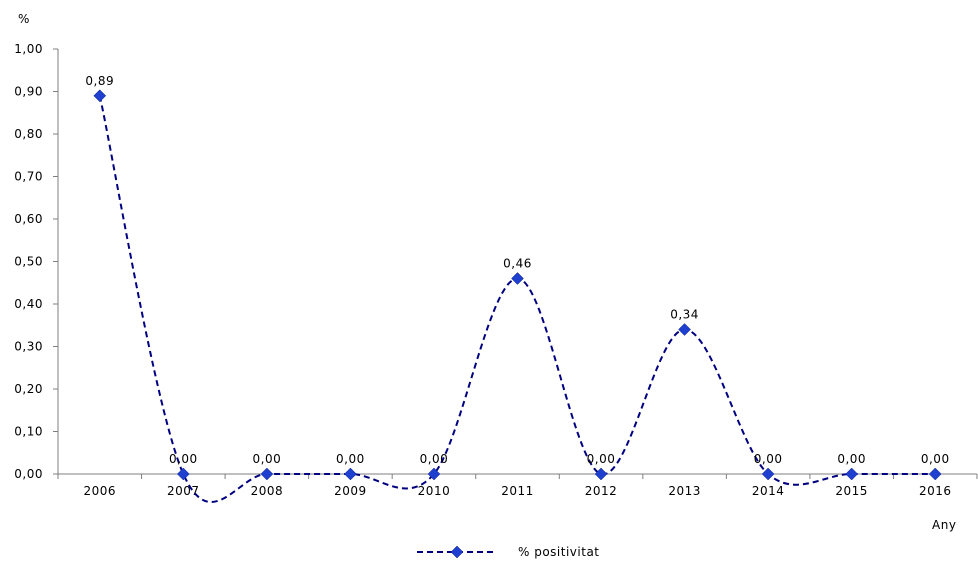  What do you see at coordinates (944, 525) in the screenshot?
I see `x-axis-title: Any` at bounding box center [944, 525].